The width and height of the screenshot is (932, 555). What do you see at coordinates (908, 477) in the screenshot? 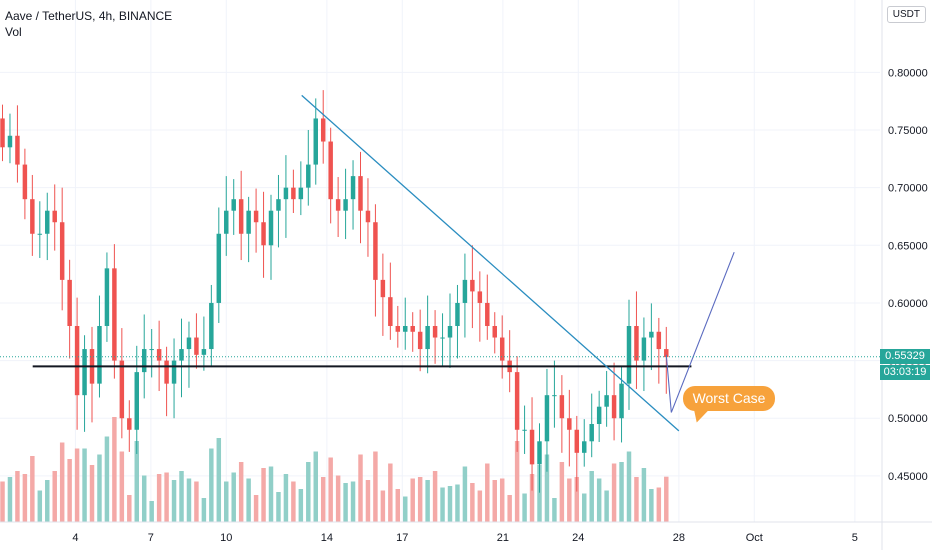
I see `y-tick-label: 0.45000` at bounding box center [908, 477].